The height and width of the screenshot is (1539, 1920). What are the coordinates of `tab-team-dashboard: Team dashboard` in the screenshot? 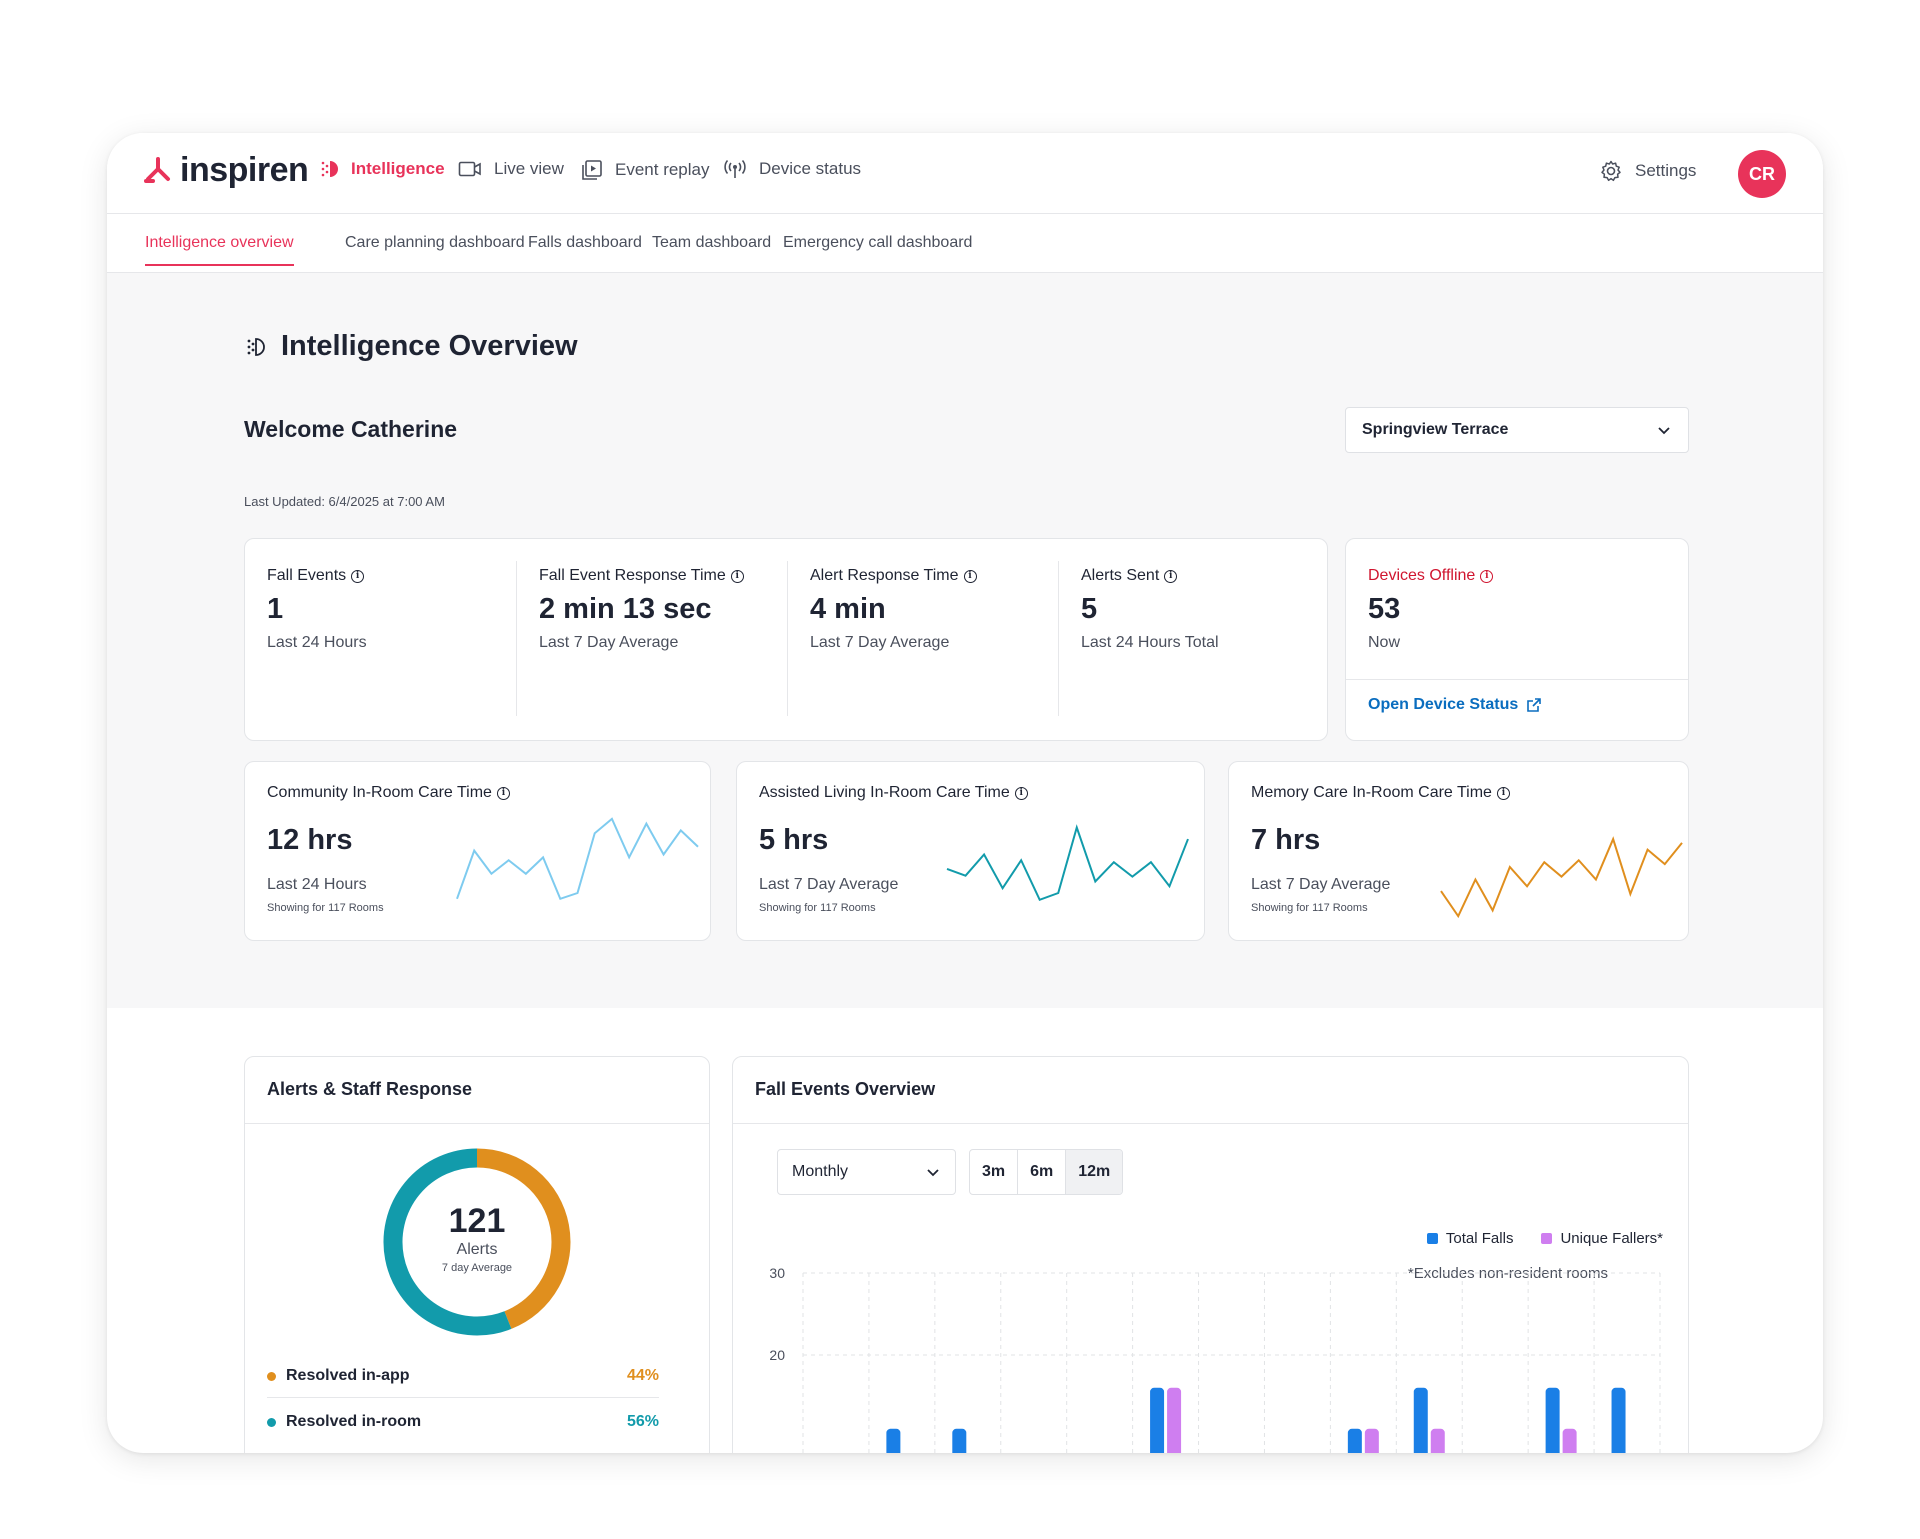 It's located at (712, 242).